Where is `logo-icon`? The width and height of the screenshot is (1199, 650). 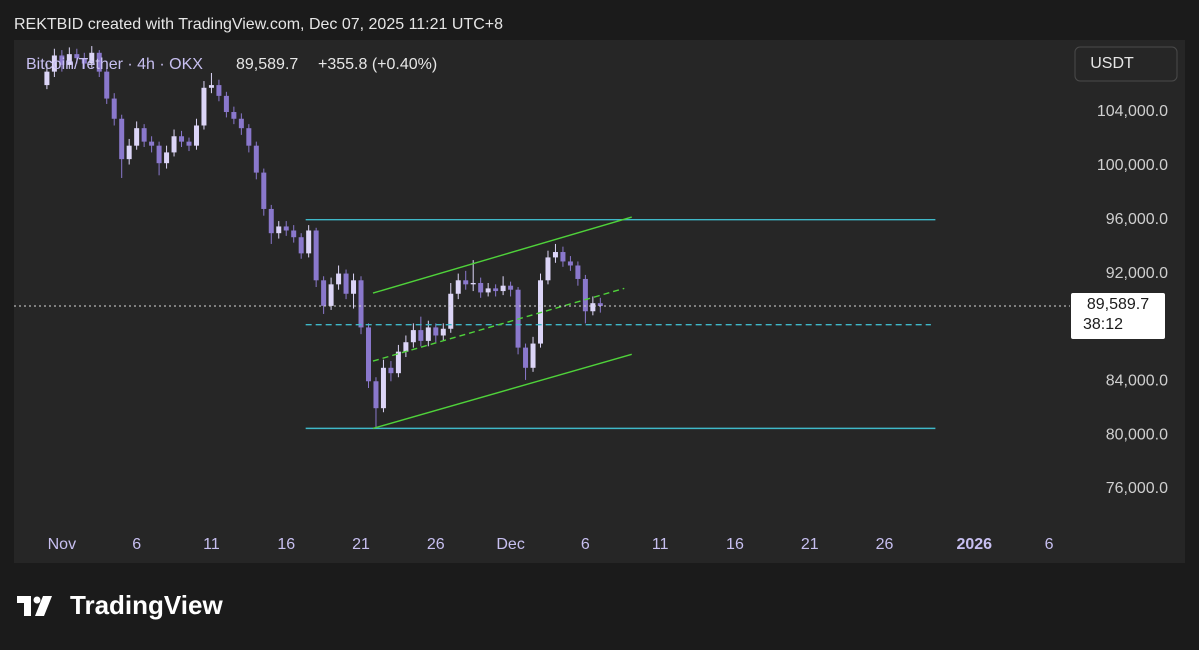
logo-icon is located at coordinates (34, 606).